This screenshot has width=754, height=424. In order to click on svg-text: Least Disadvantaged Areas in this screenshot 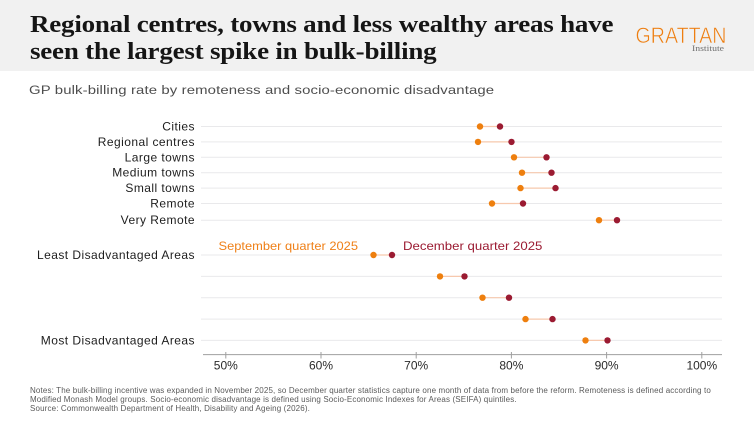, I will do `click(116, 255)`.